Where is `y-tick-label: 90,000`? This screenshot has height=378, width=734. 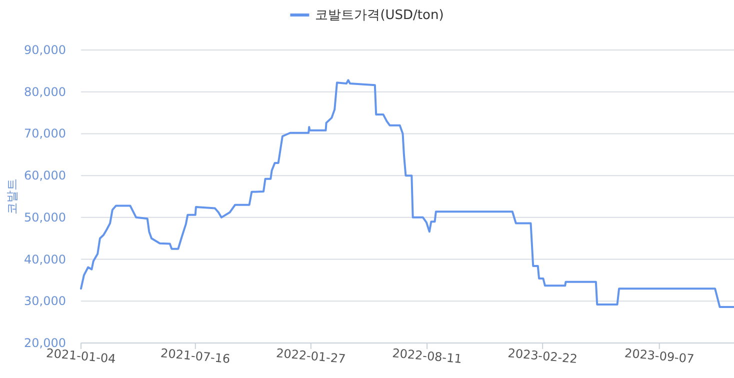 y-tick-label: 90,000 is located at coordinates (45, 50).